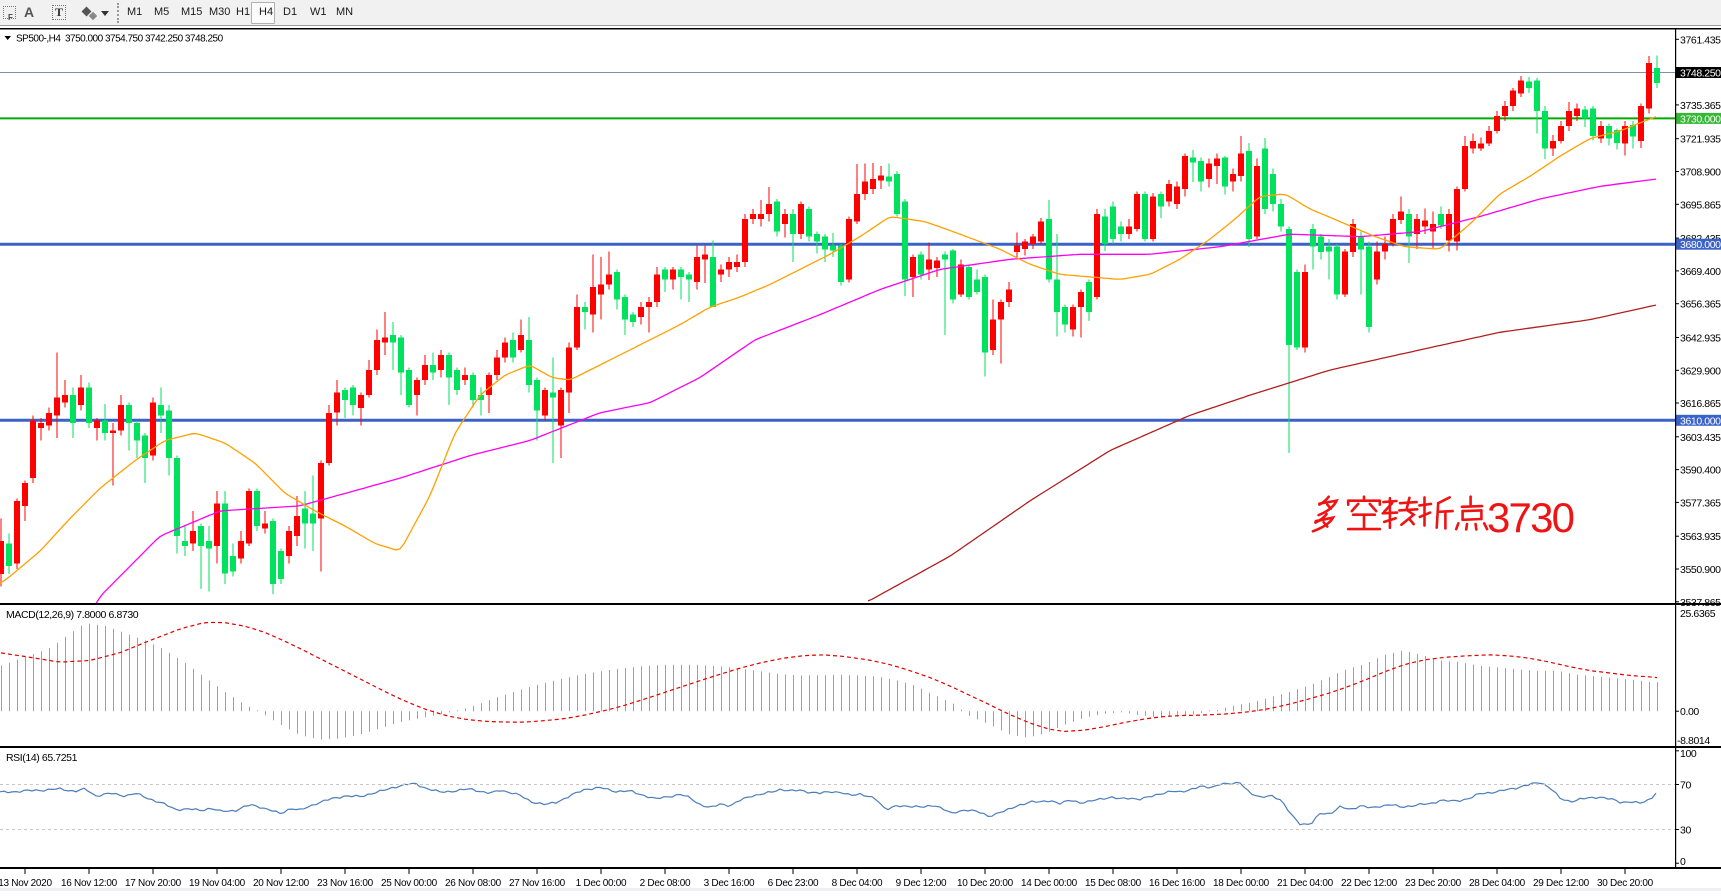 Image resolution: width=1721 pixels, height=896 pixels. Describe the element at coordinates (1685, 786) in the screenshot. I see `svg-text: 70` at that location.